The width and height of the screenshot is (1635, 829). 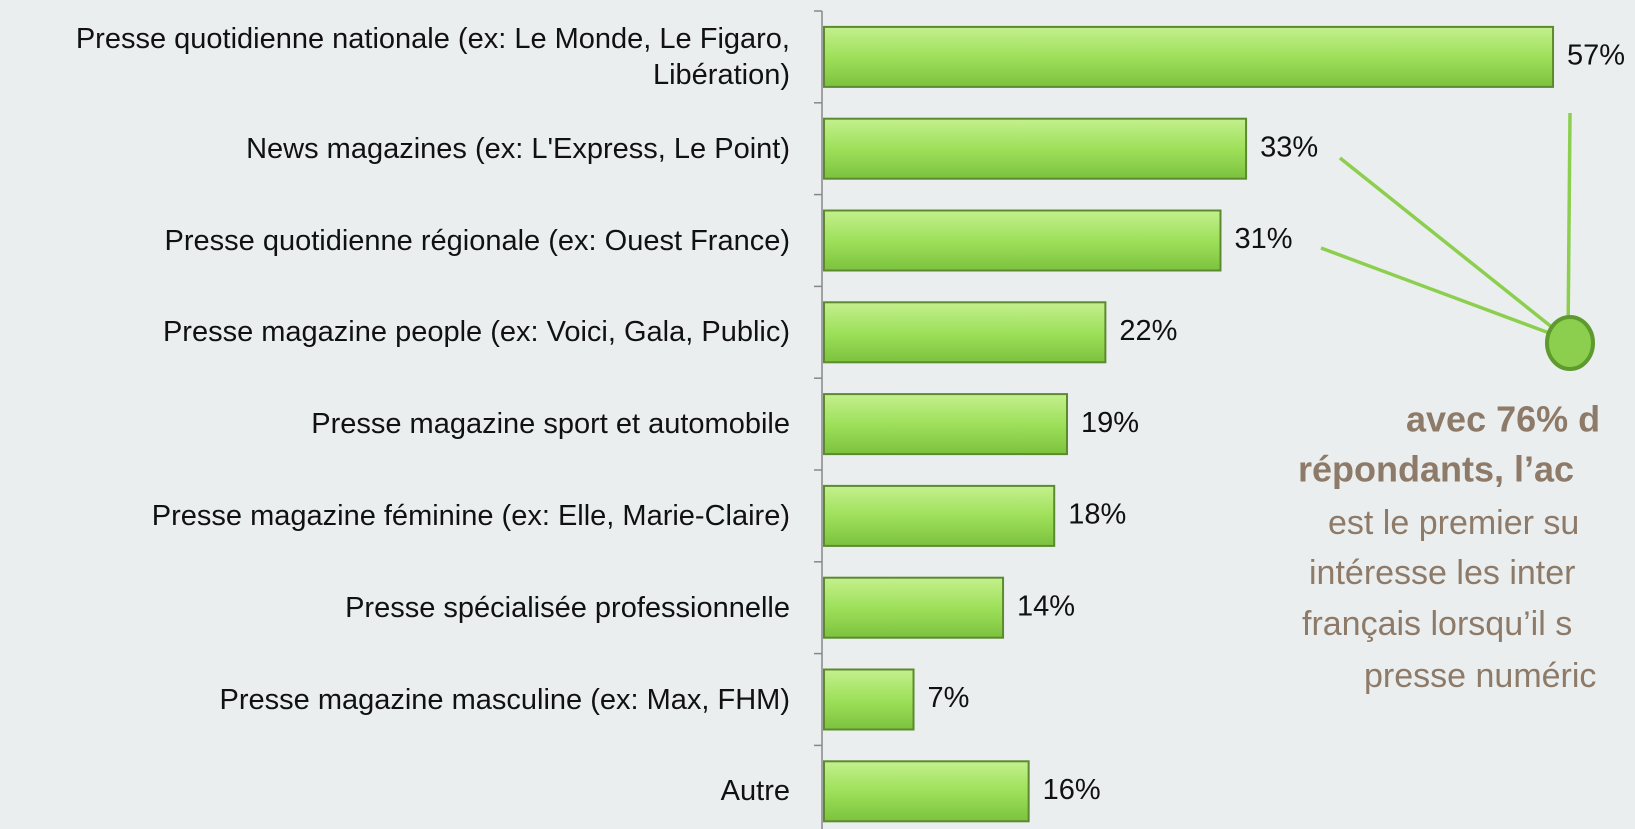 I want to click on value-label: 22%, so click(x=1148, y=331).